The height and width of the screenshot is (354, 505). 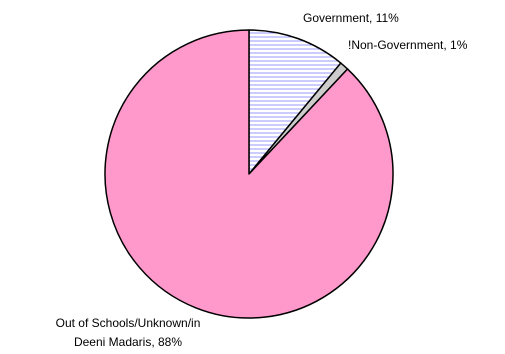 What do you see at coordinates (351, 18) in the screenshot?
I see `slice-label-government: Government, 11%` at bounding box center [351, 18].